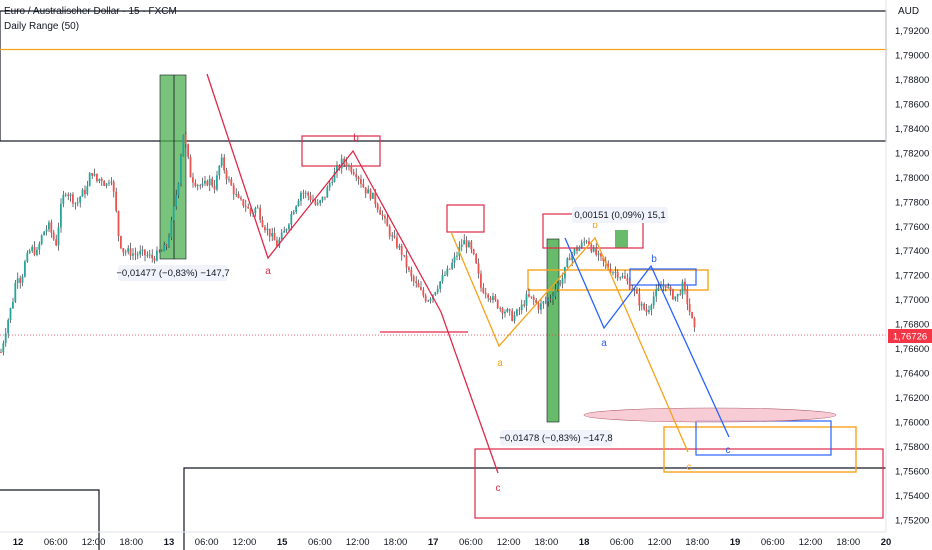 Image resolution: width=932 pixels, height=550 pixels. What do you see at coordinates (912, 251) in the screenshot?
I see `y-tick-label: 1,77400` at bounding box center [912, 251].